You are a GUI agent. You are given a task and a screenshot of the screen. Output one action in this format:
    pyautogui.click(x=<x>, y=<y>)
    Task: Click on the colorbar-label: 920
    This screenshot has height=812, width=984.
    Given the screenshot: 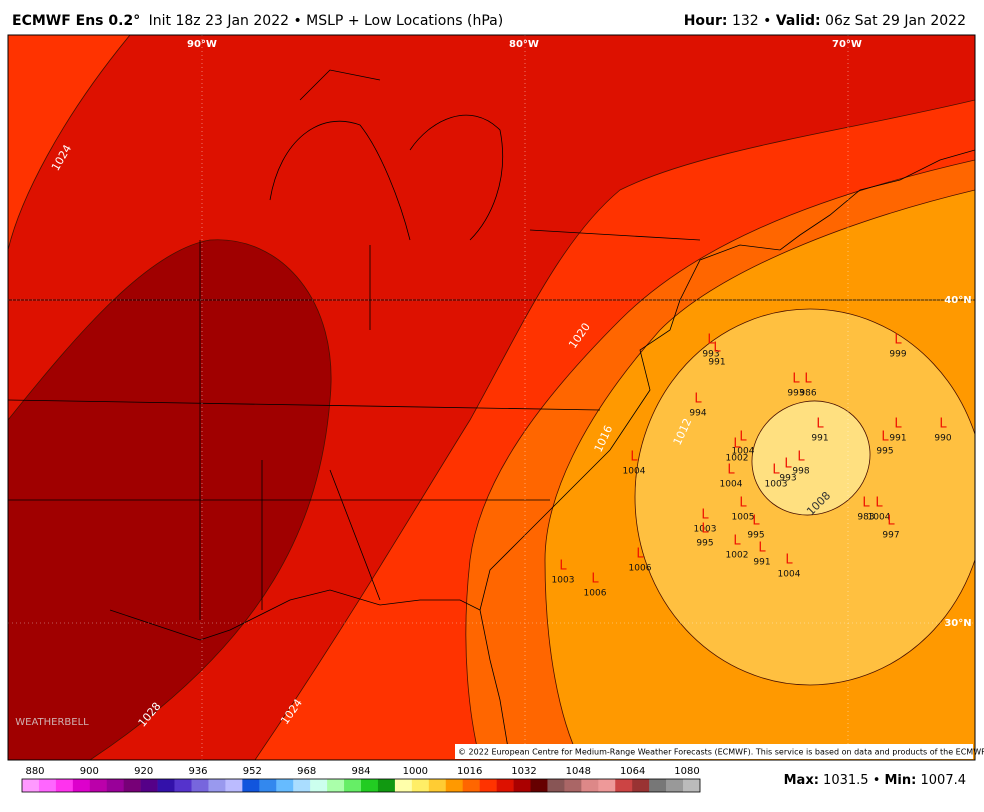 What is the action you would take?
    pyautogui.click(x=143, y=771)
    